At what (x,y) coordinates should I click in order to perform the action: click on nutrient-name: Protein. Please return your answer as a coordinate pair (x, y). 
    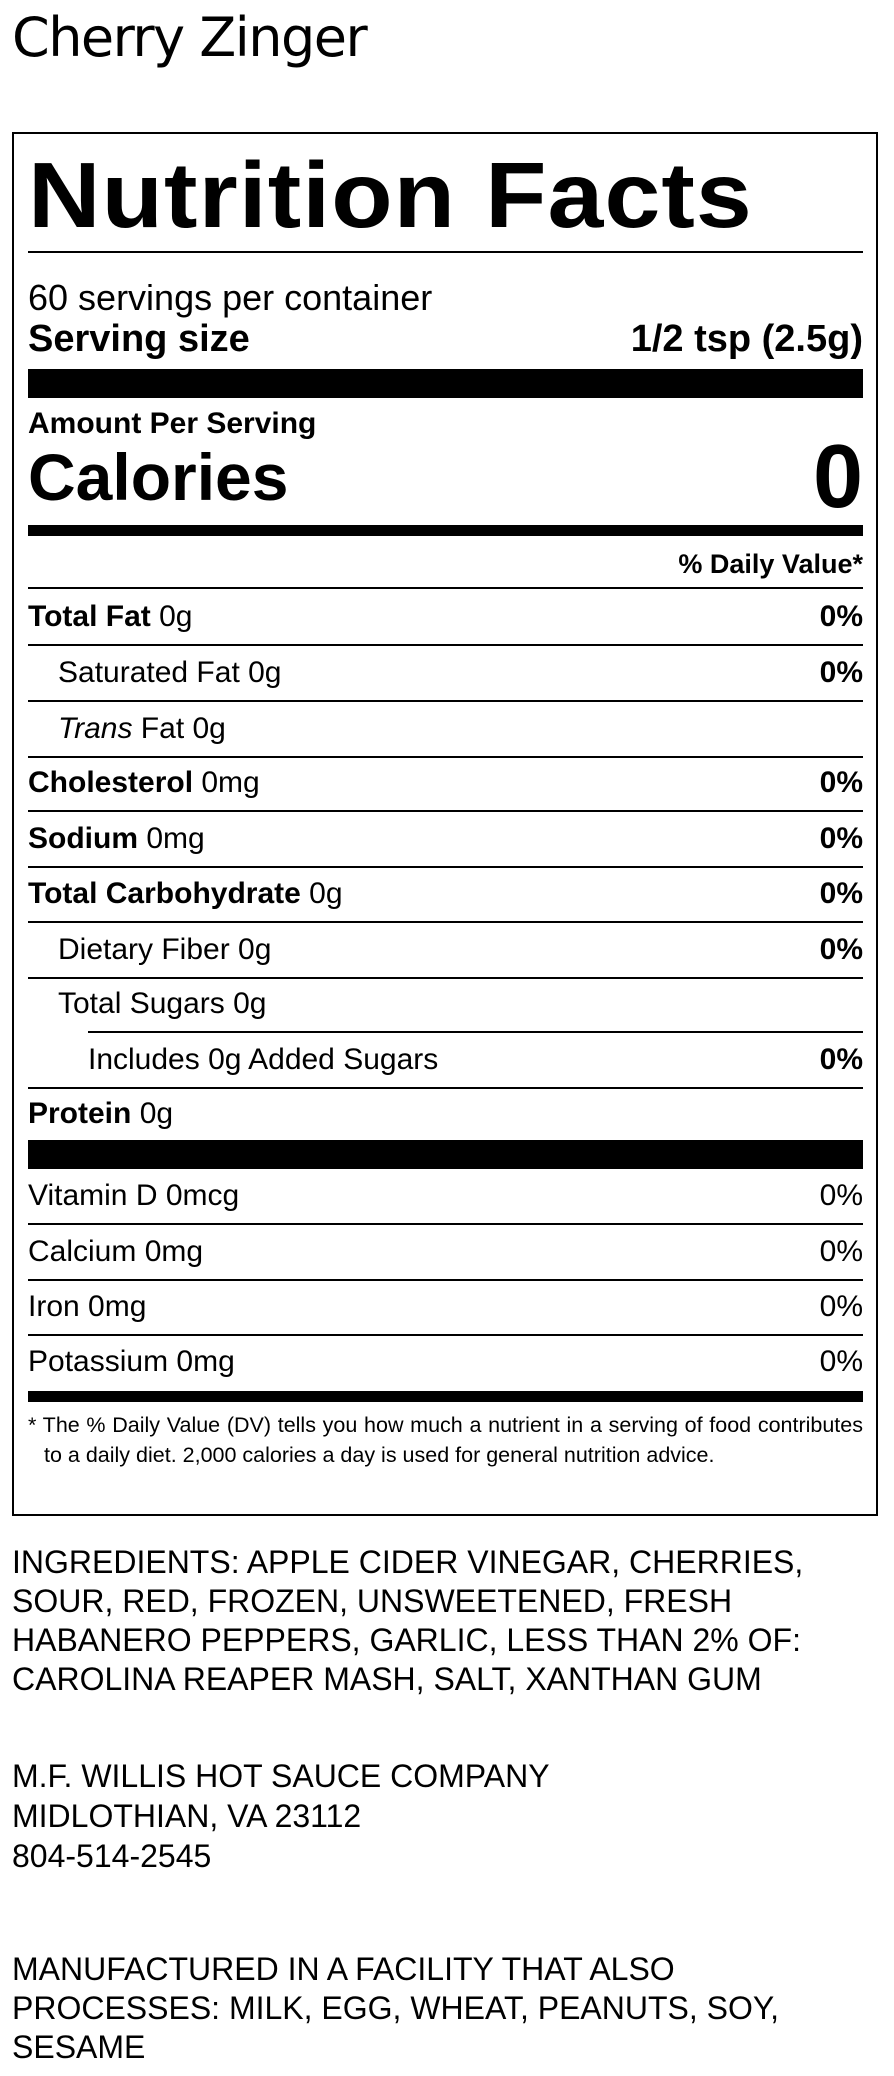
    Looking at the image, I should click on (80, 1113).